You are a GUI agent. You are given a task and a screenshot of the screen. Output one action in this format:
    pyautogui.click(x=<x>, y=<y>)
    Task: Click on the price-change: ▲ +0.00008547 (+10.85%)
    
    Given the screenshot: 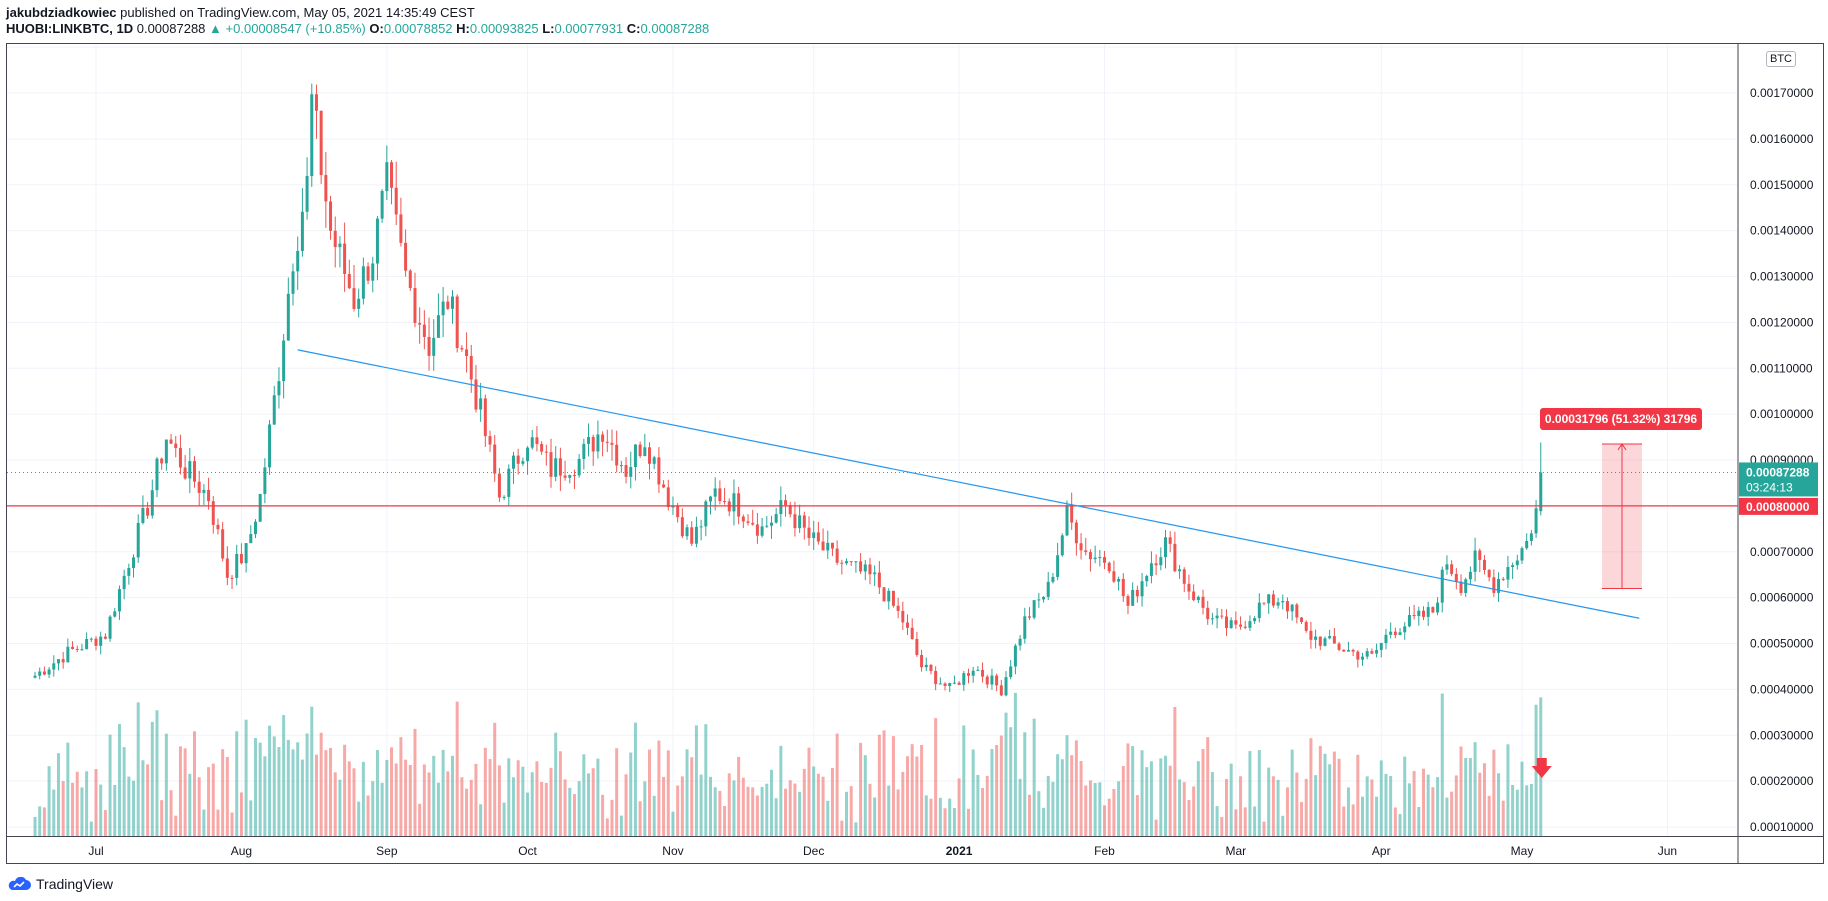 What is the action you would take?
    pyautogui.click(x=287, y=28)
    